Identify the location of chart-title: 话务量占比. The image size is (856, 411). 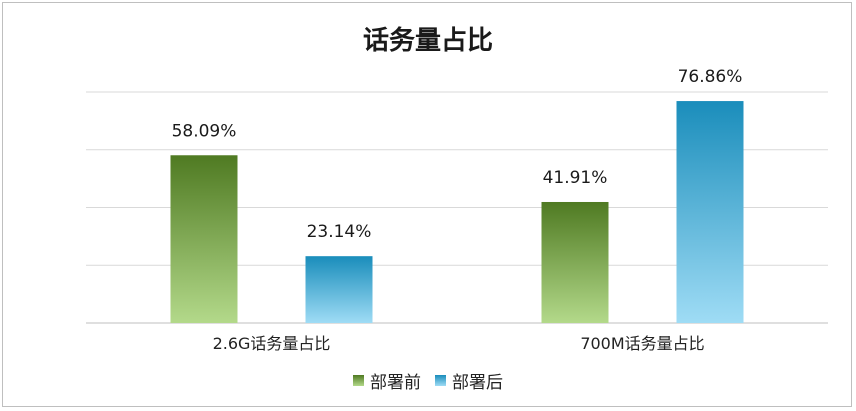
(427, 41).